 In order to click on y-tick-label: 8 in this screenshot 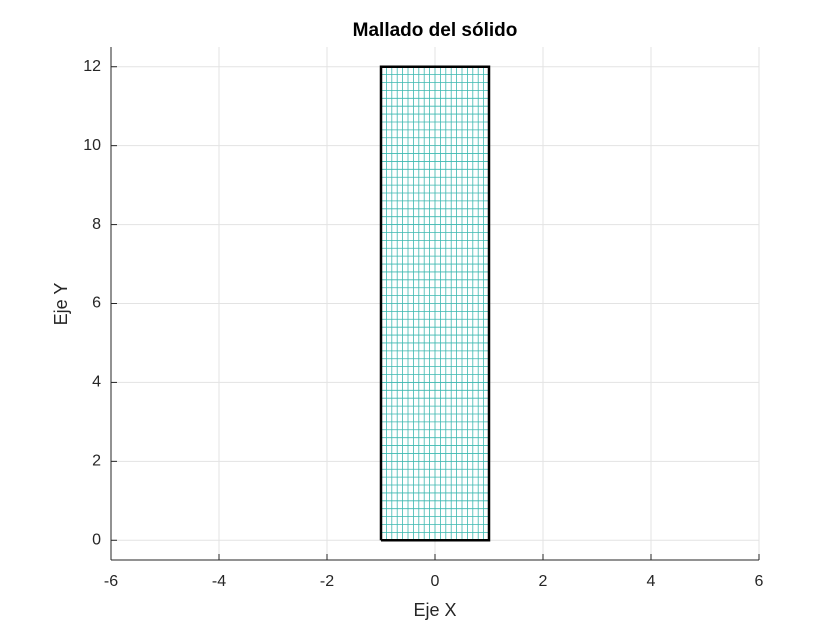, I will do `click(96, 224)`.